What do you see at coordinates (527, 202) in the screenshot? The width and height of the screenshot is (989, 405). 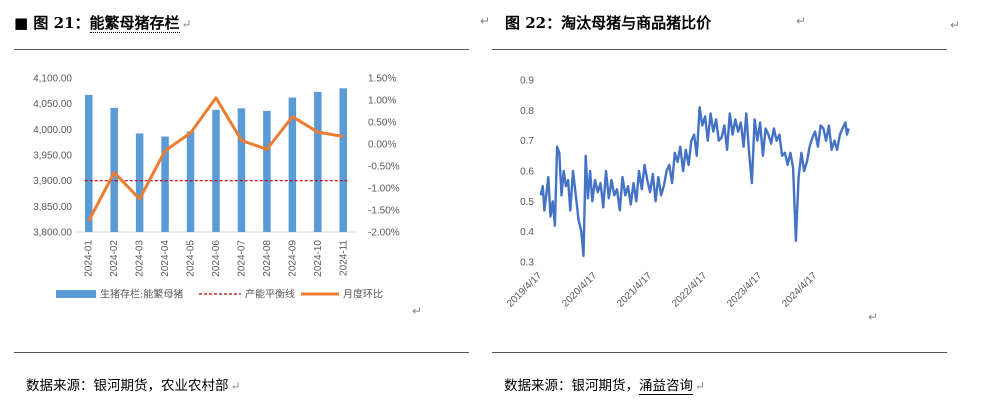 I see `y-tick-label: 0.5` at bounding box center [527, 202].